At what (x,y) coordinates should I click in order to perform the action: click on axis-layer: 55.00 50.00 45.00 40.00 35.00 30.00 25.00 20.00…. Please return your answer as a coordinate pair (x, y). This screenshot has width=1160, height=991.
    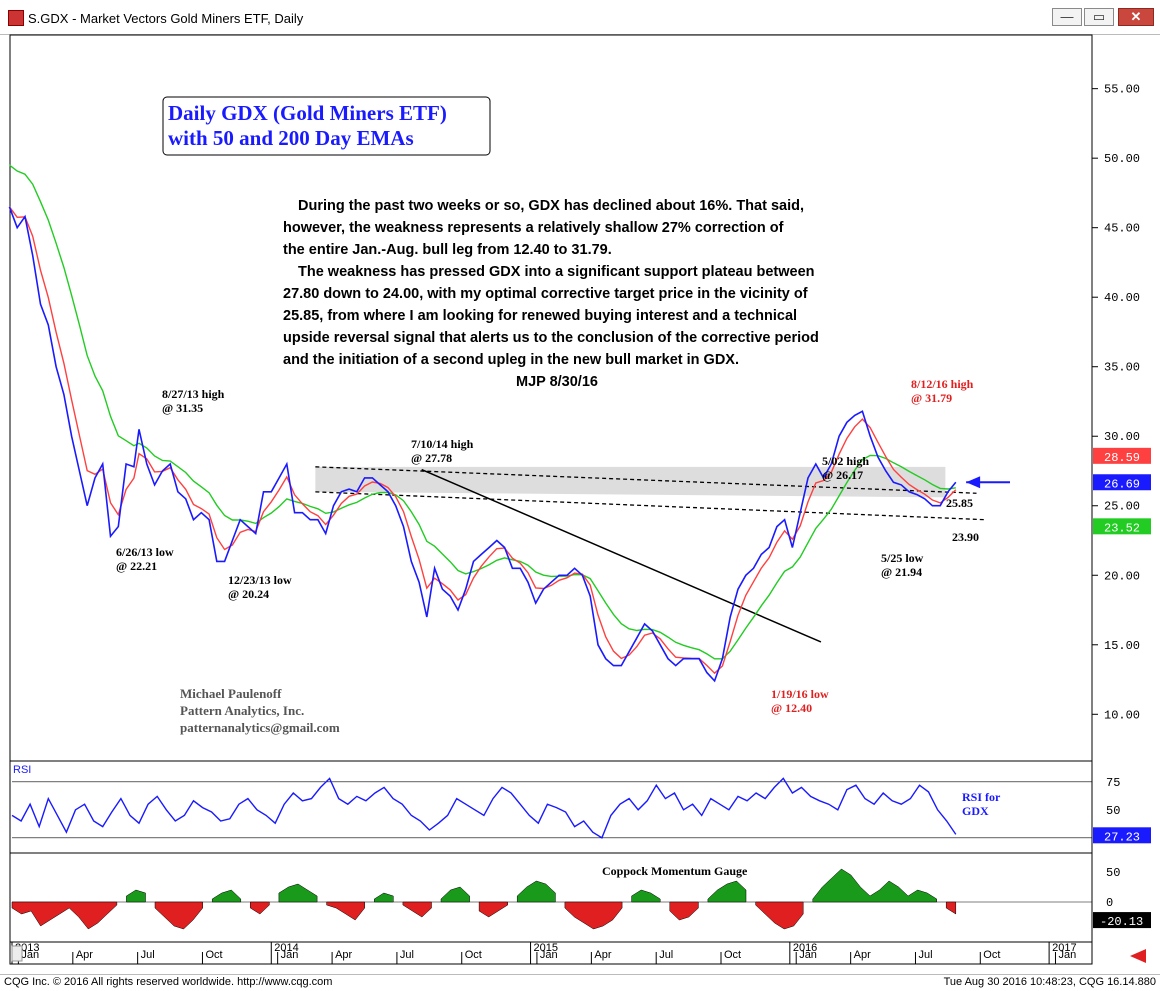
    Looking at the image, I should click on (1121, 402).